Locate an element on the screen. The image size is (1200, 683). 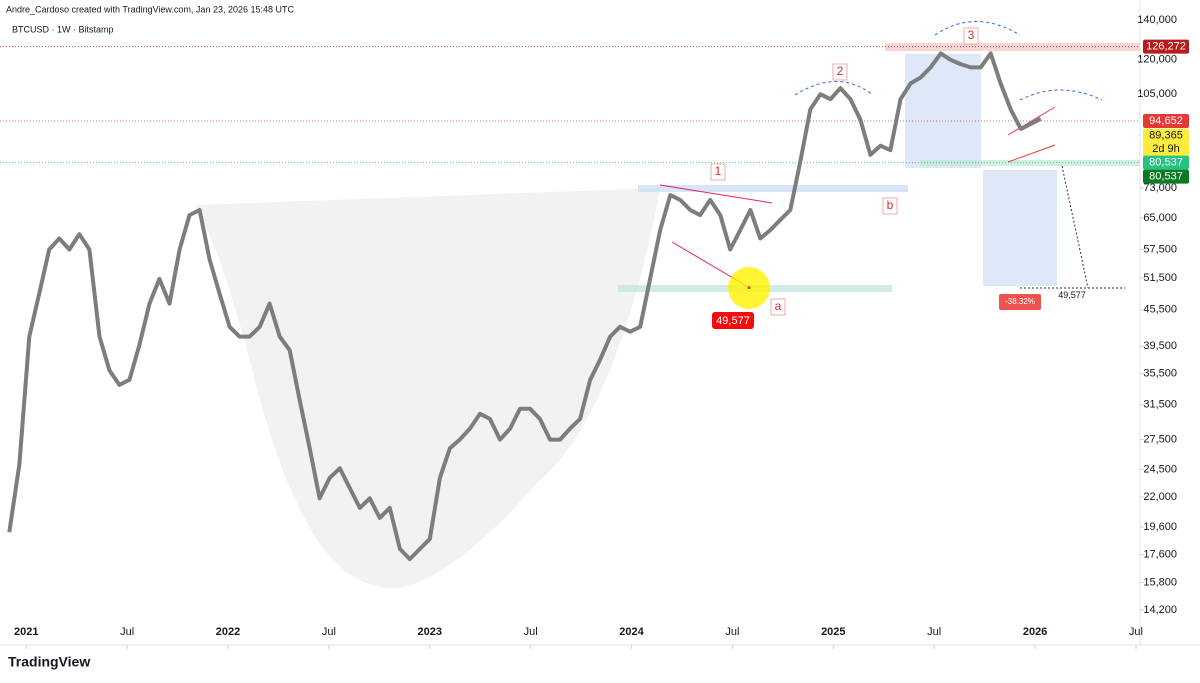
y-tick-label: 120,000 is located at coordinates (1157, 60).